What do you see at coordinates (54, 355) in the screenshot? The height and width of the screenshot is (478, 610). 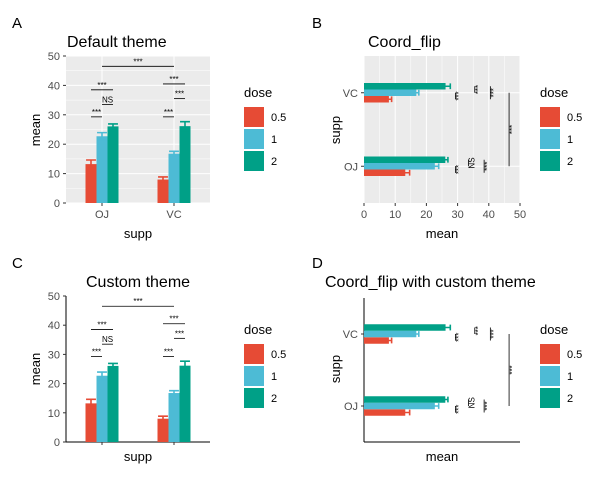 I see `c-y-tick-label: 30` at bounding box center [54, 355].